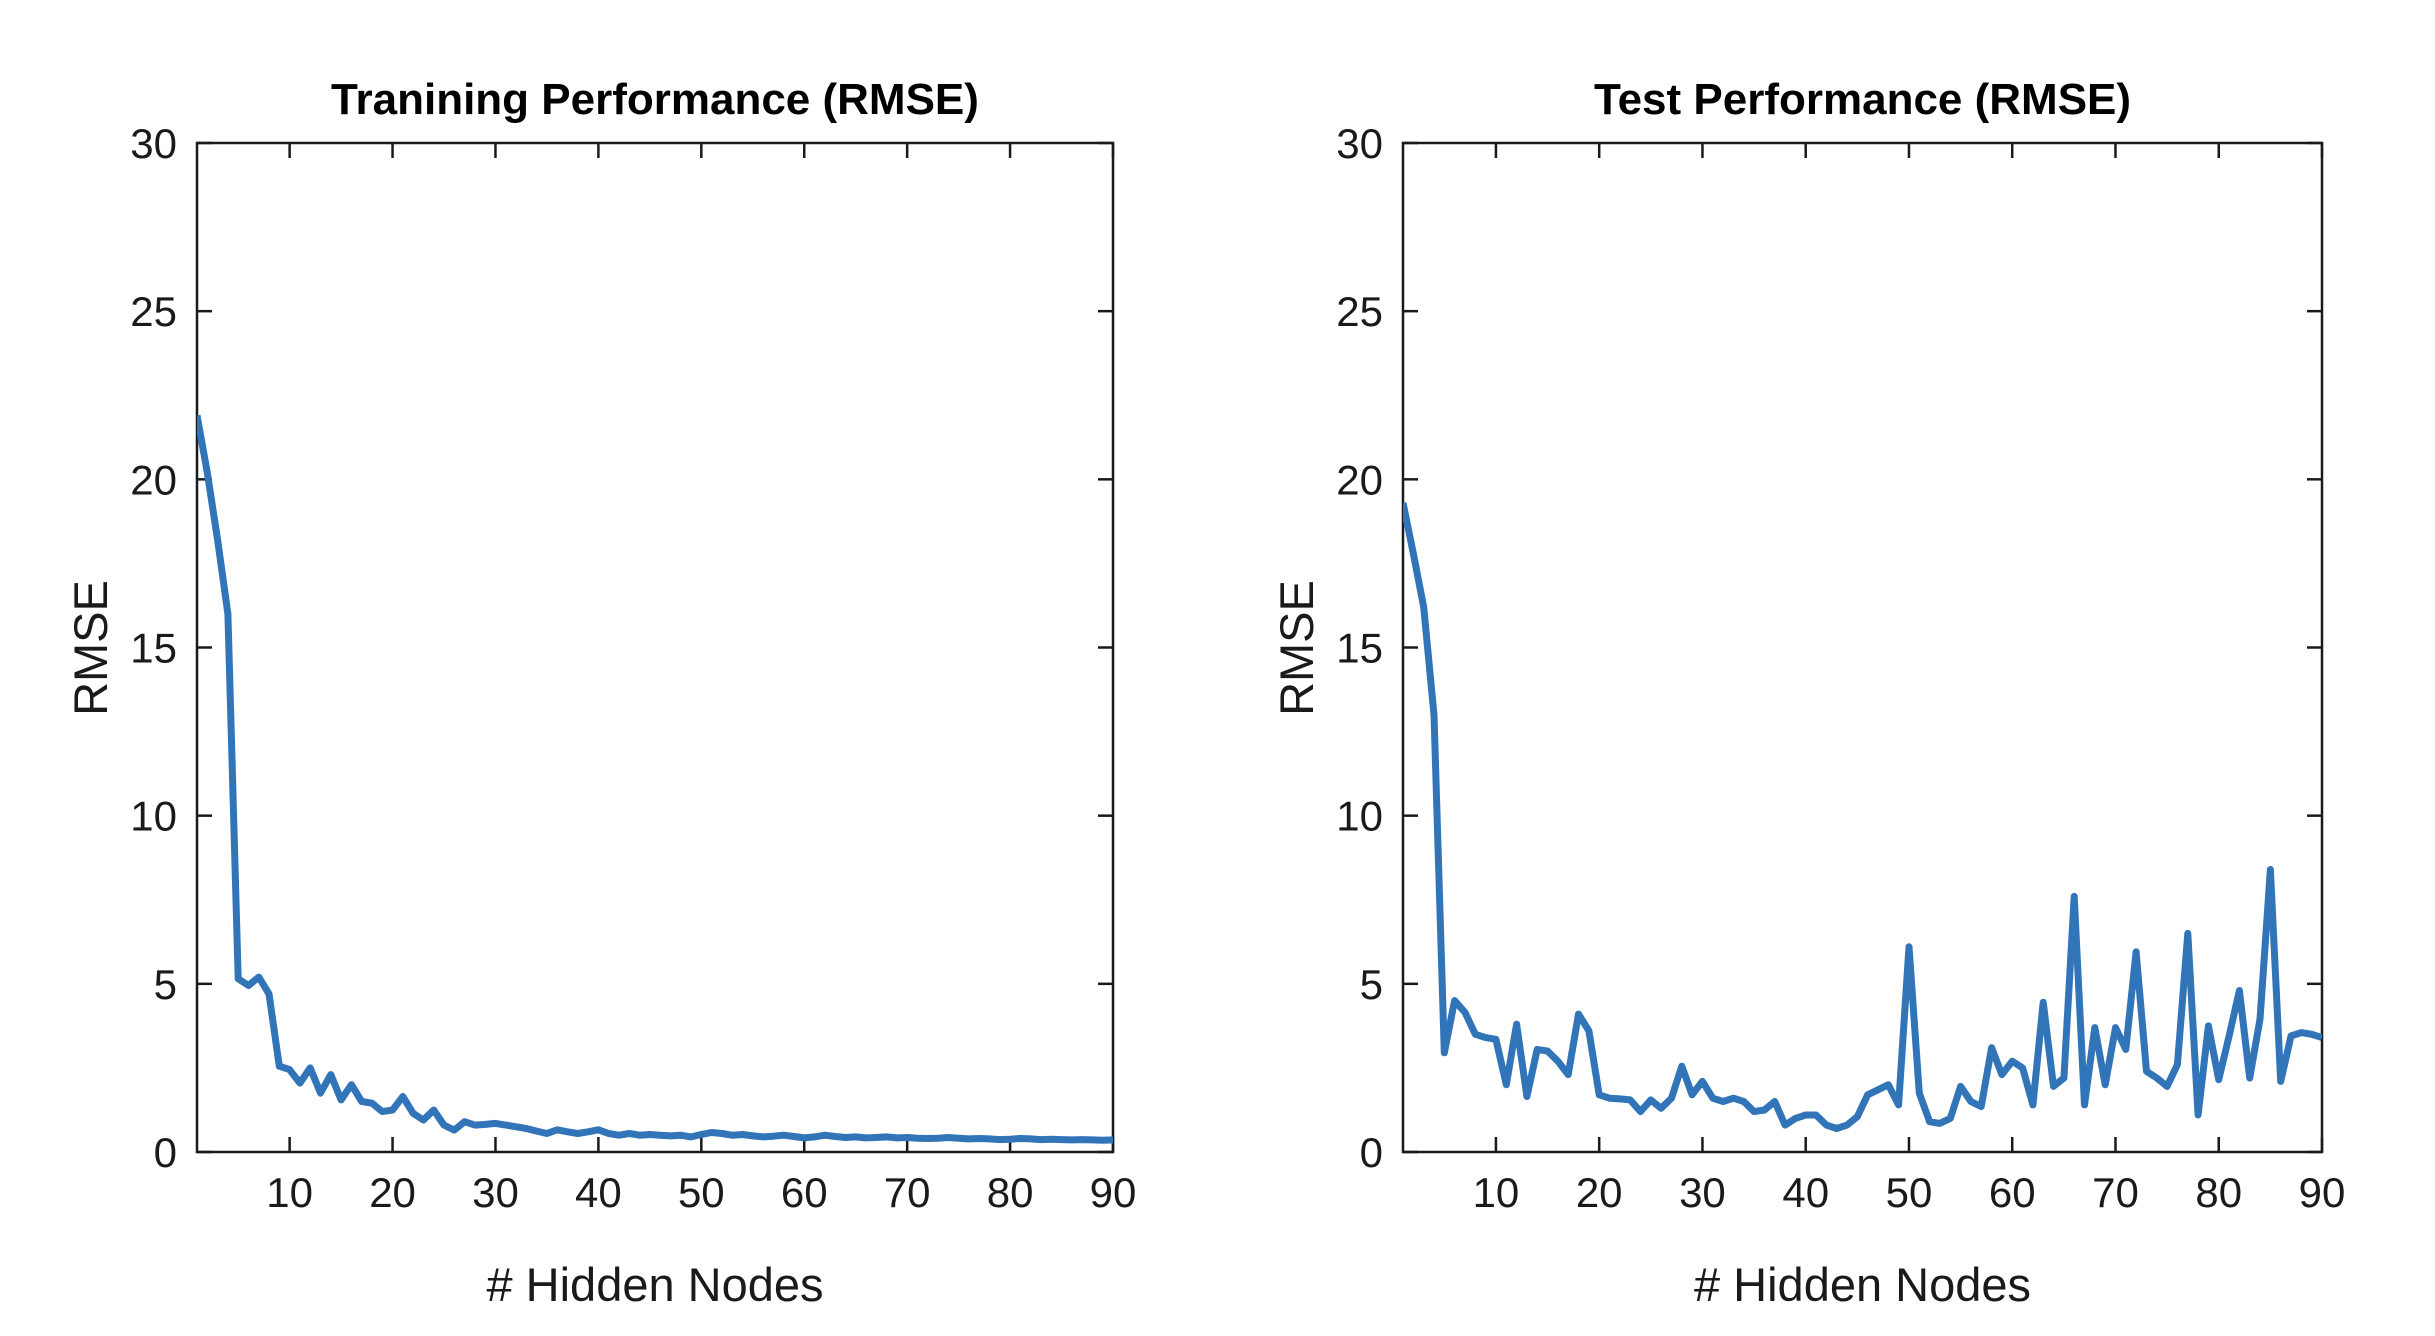 The image size is (2435, 1336). What do you see at coordinates (655, 1284) in the screenshot?
I see `training-x-axis-label: # Hidden Nodes` at bounding box center [655, 1284].